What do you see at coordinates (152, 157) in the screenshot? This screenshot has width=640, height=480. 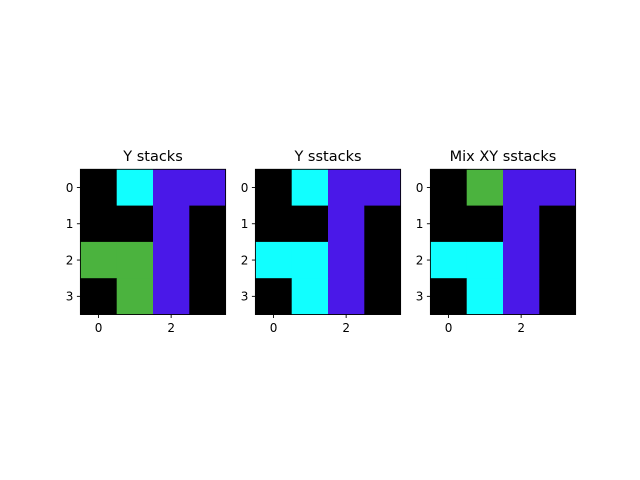 I see `panel-title: Y stacks` at bounding box center [152, 157].